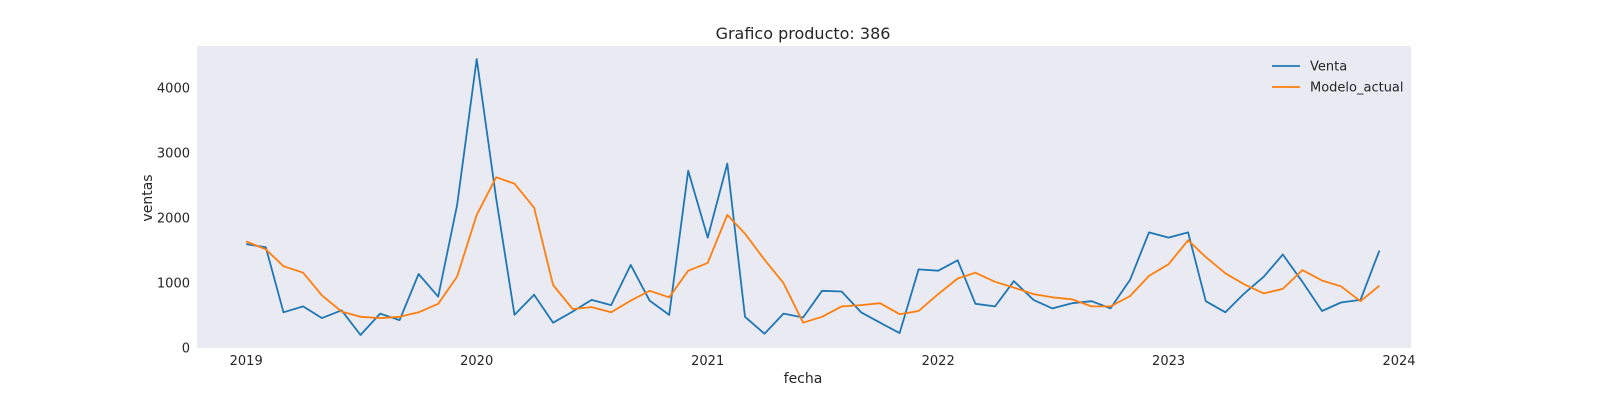 The width and height of the screenshot is (1600, 400). Describe the element at coordinates (1168, 361) in the screenshot. I see `x-tick-label: 2023` at that location.